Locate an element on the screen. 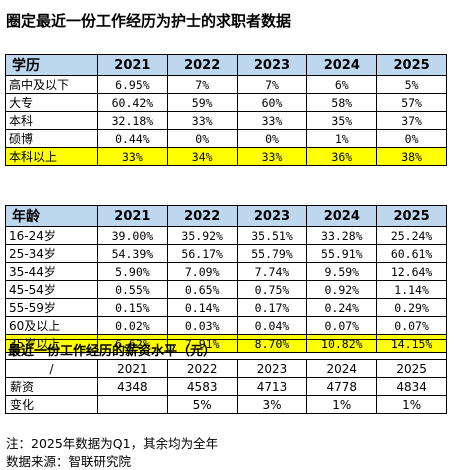 The image size is (455, 470). table-cell: 0.44% is located at coordinates (132, 138).